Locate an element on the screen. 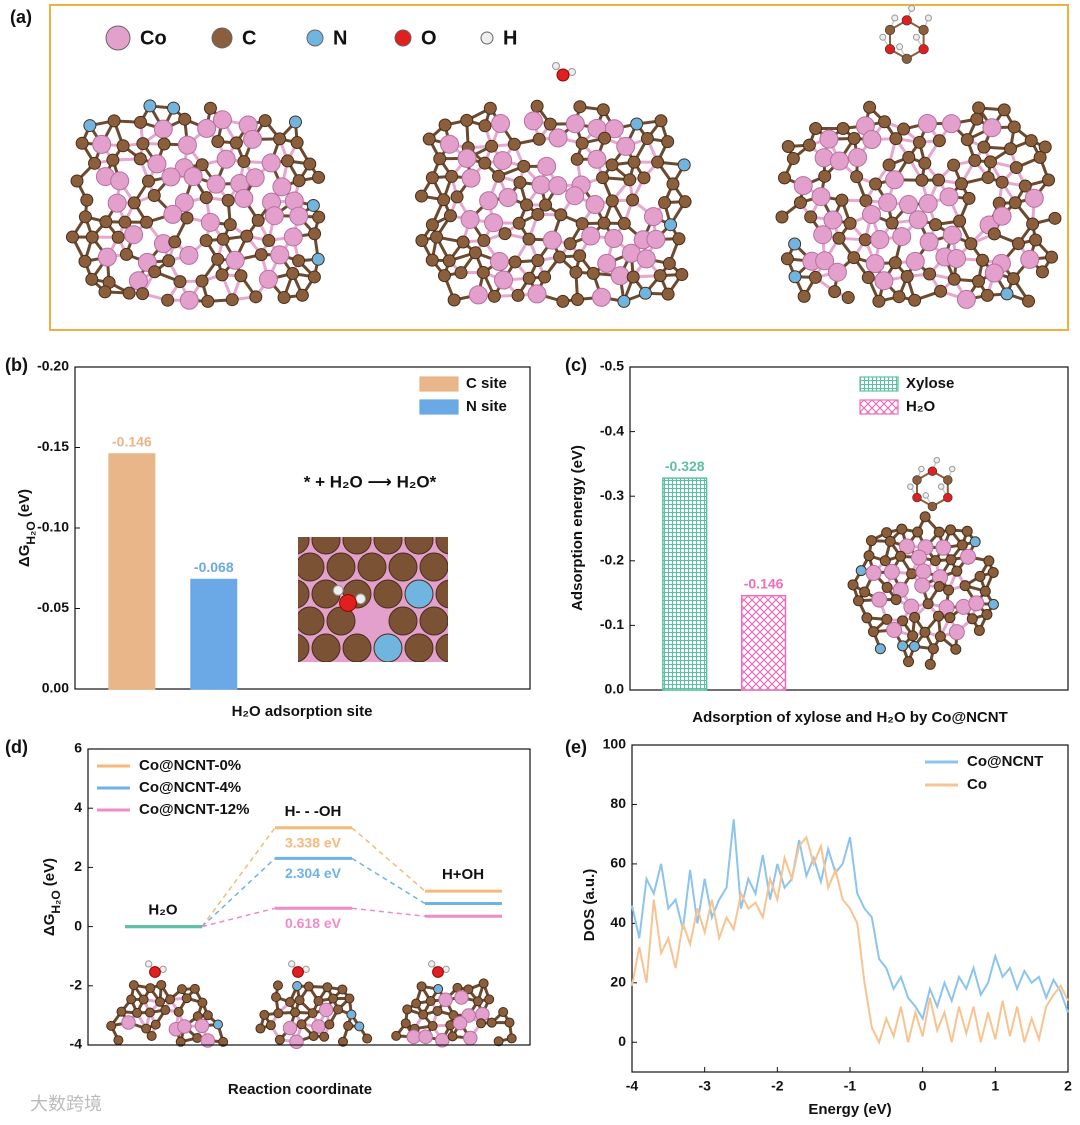 This screenshot has width=1080, height=1125. y-tick-label: -0.10 is located at coordinates (53, 527).